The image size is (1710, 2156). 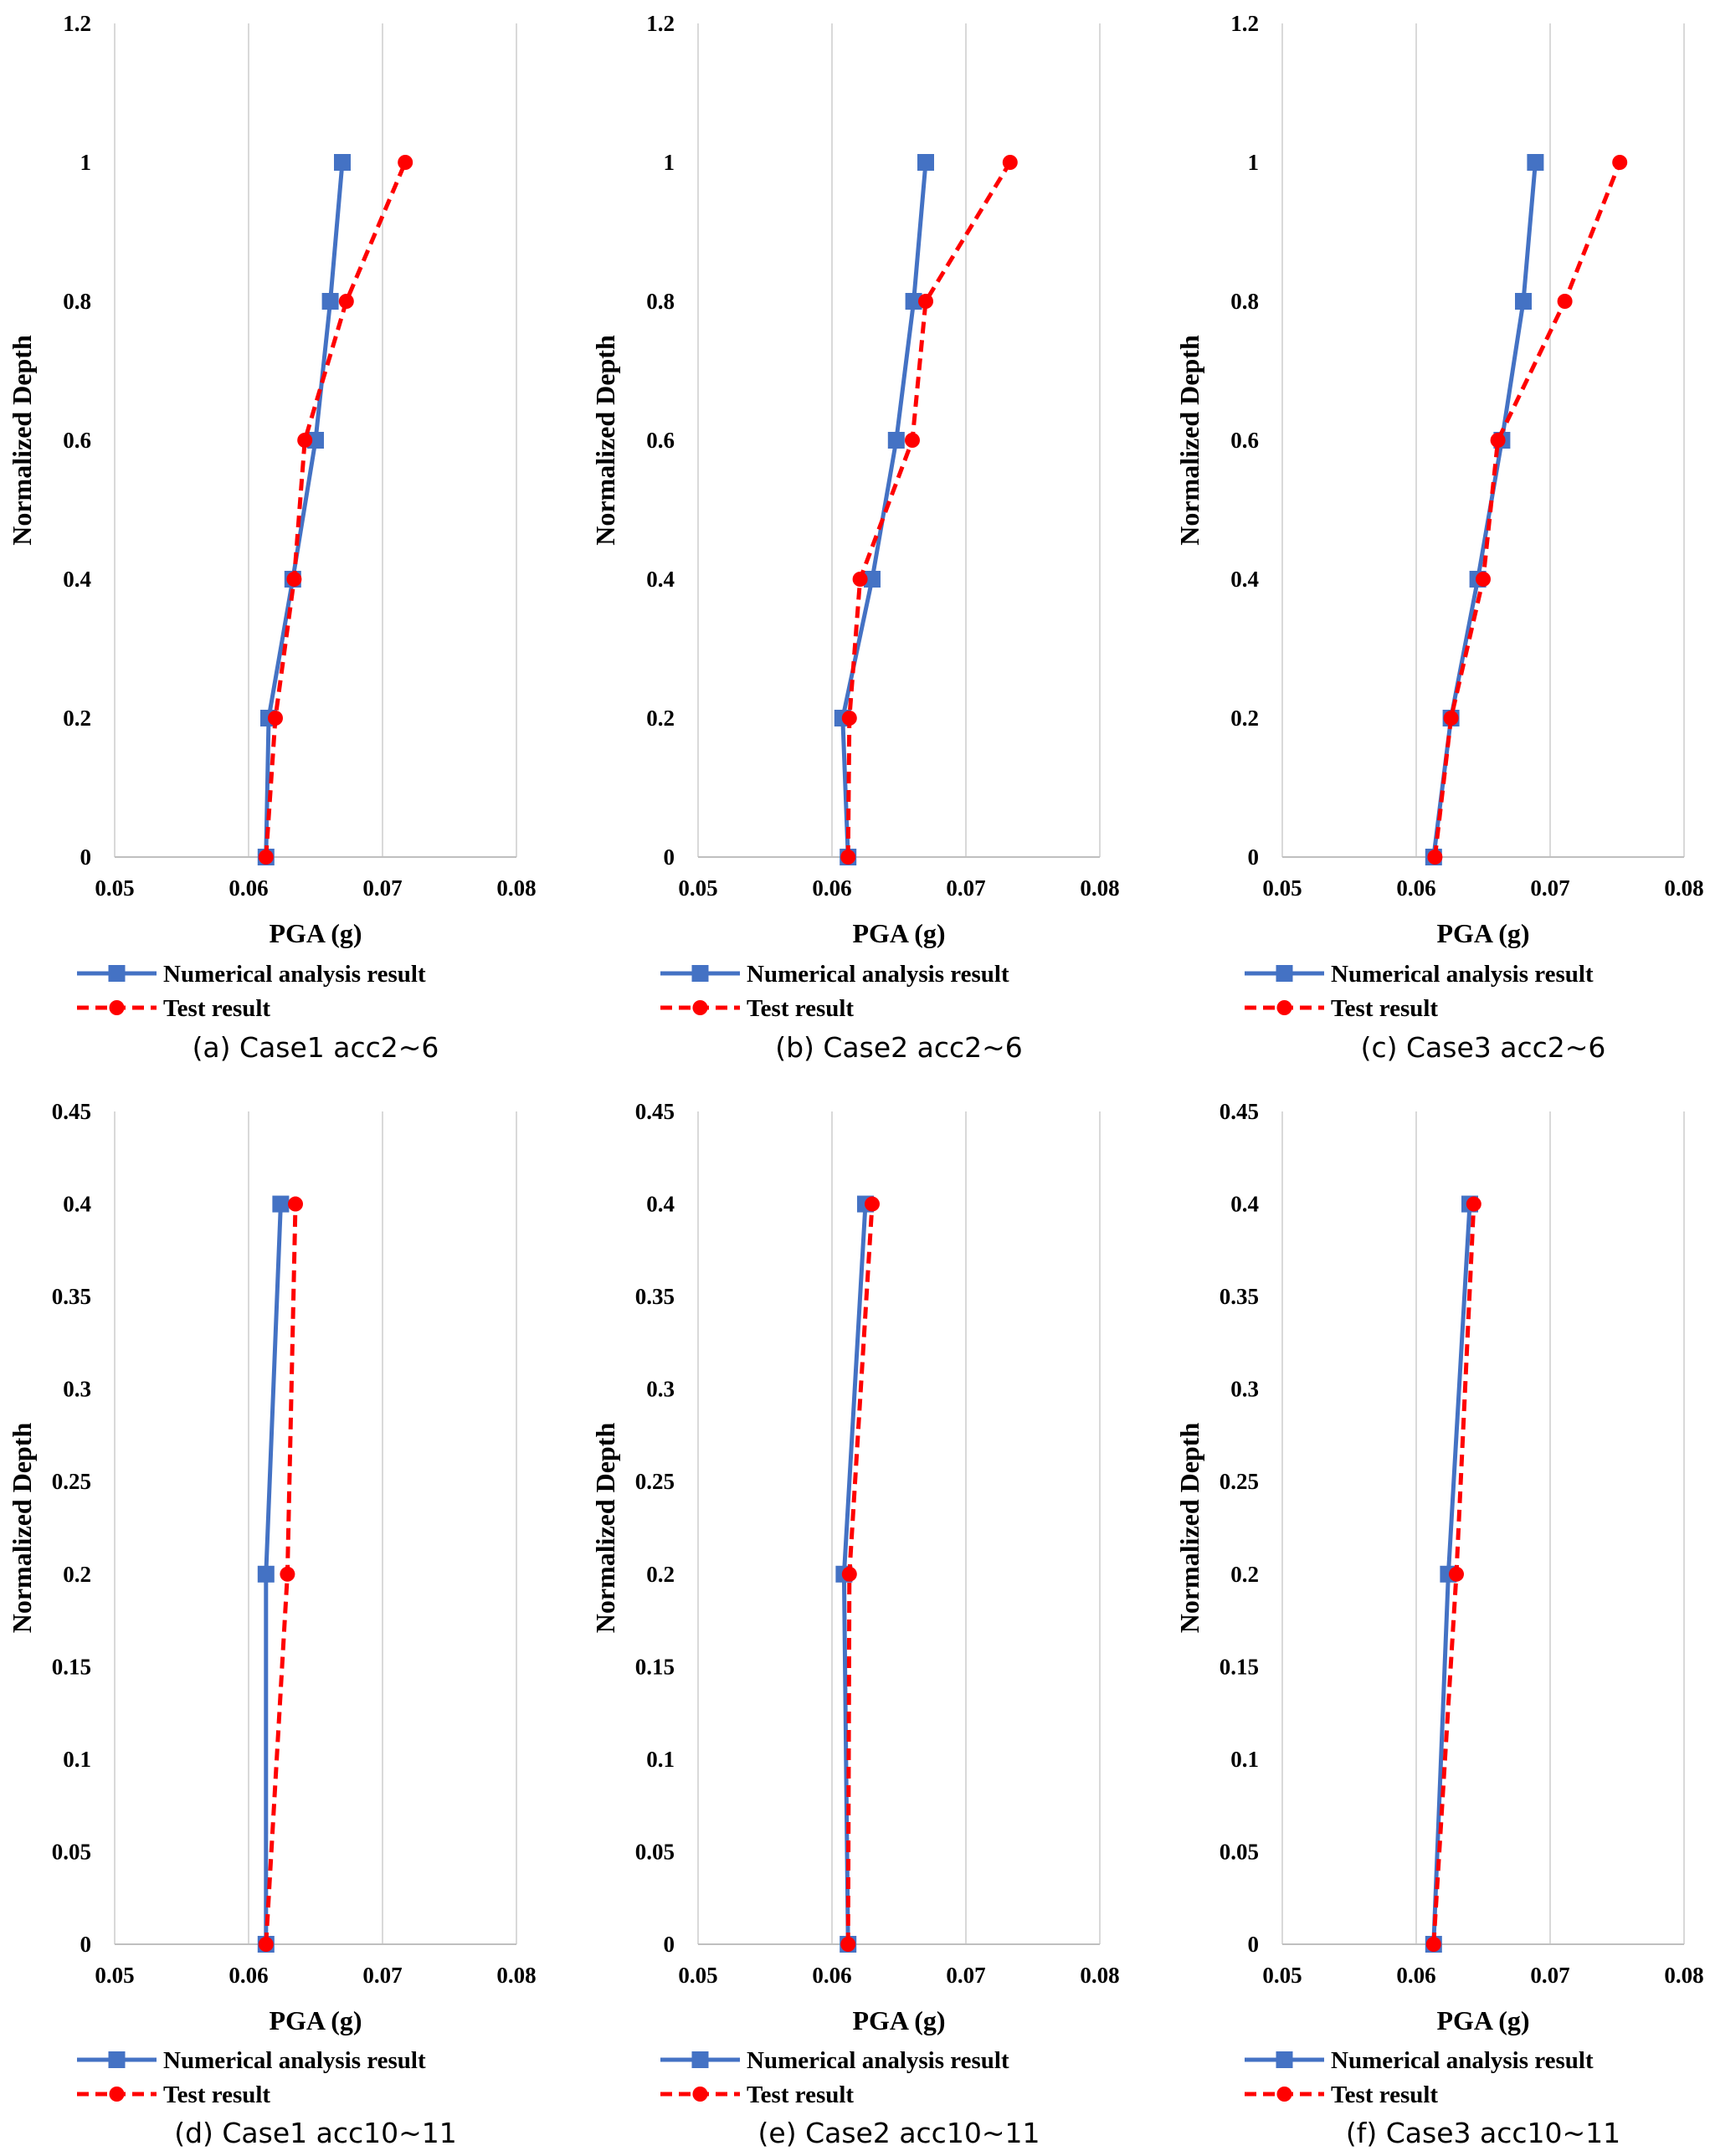 What do you see at coordinates (899, 2133) in the screenshot?
I see `panel-caption: (e) Case2 acc10~11` at bounding box center [899, 2133].